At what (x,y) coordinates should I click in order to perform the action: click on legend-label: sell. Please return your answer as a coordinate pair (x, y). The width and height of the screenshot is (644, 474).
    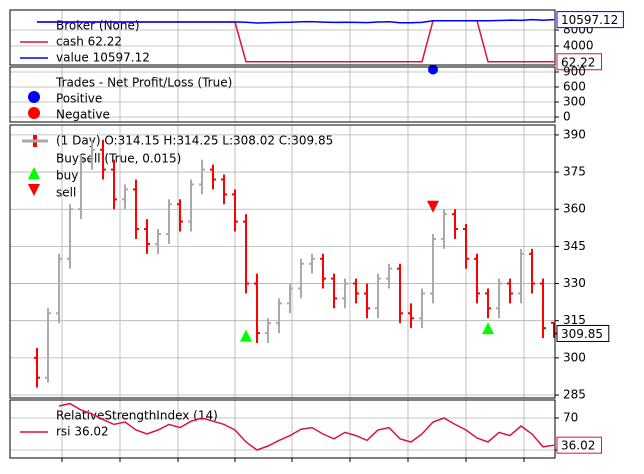
    Looking at the image, I should click on (66, 193).